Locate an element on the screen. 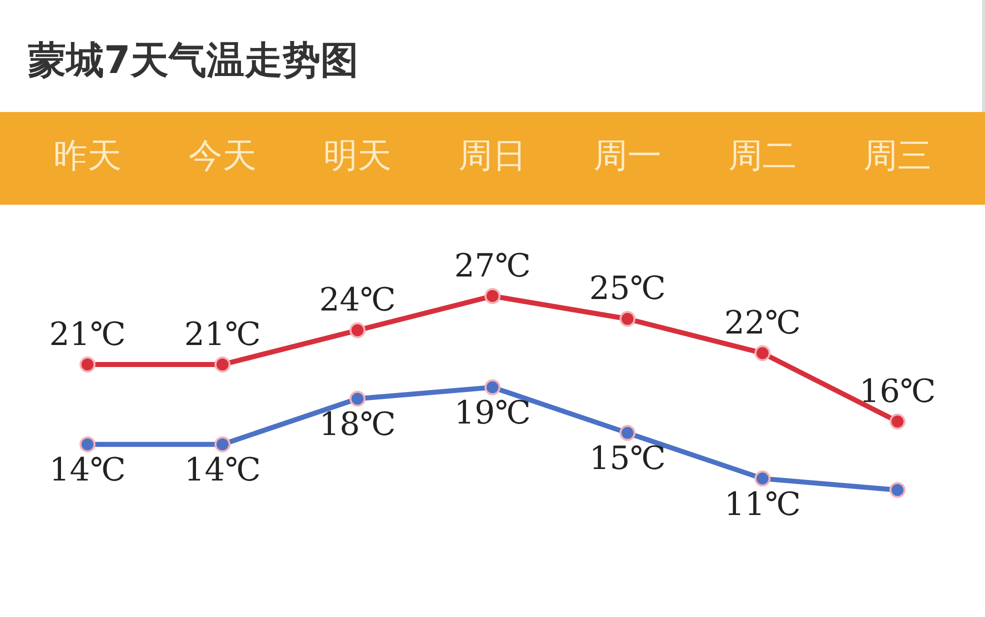  x-tick-label: 昨天 is located at coordinates (88, 156).